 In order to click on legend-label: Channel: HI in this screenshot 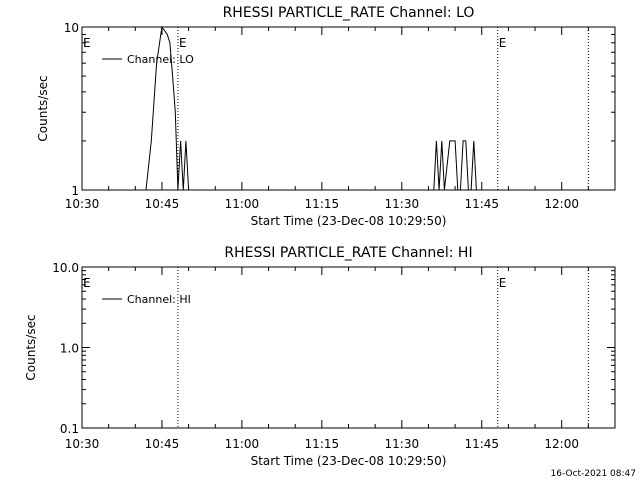, I will do `click(159, 299)`.